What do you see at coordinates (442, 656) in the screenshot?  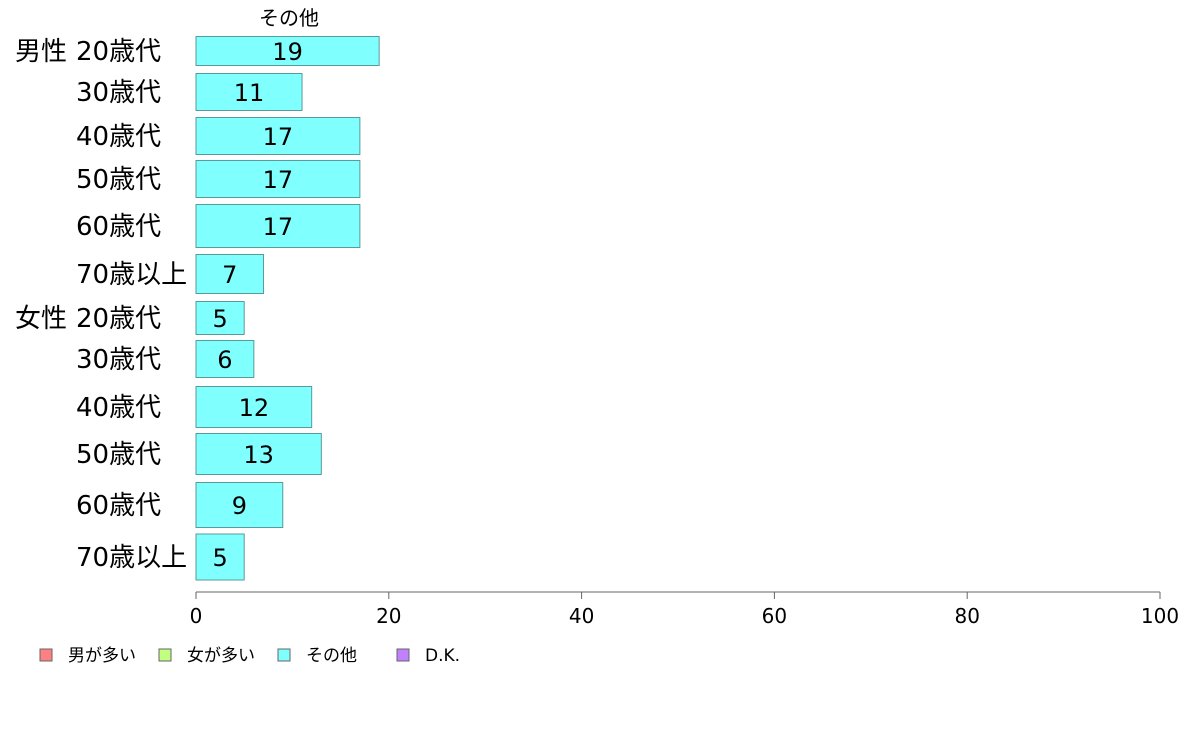 I see `legend-label: D.K.` at bounding box center [442, 656].